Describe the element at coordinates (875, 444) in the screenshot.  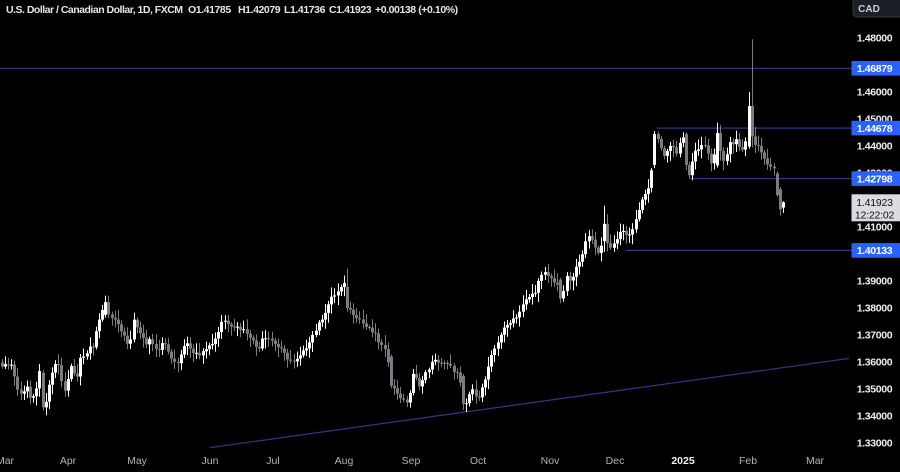
I see `svg-text: 1.33000` at that location.